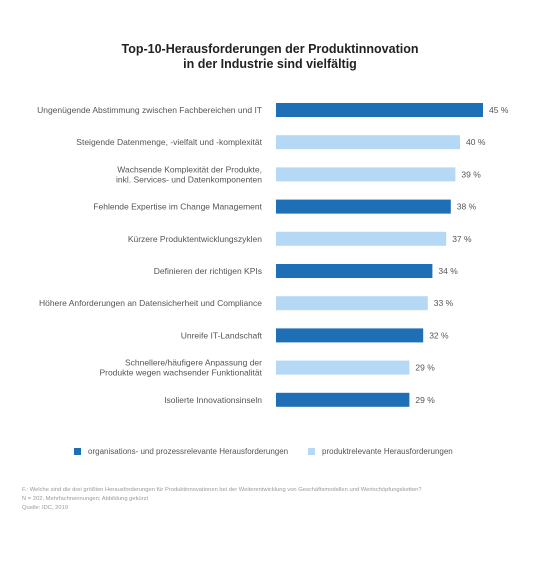  Describe the element at coordinates (45, 508) in the screenshot. I see `footnote-source: Quelle: IDC, 2019` at that location.